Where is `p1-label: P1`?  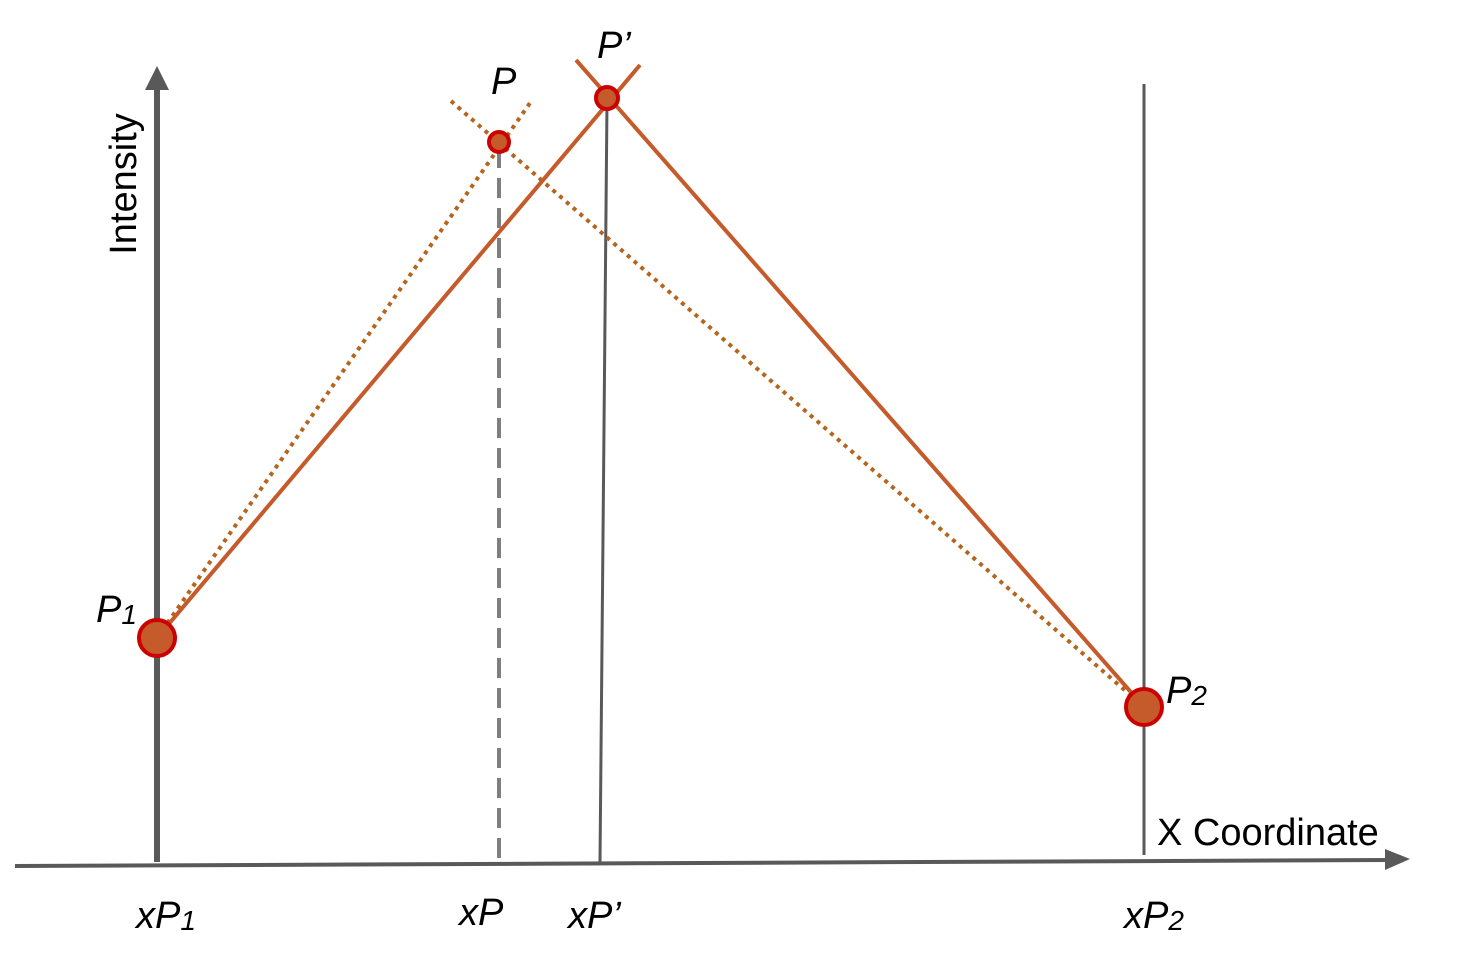
p1-label: P1 is located at coordinates (116, 610).